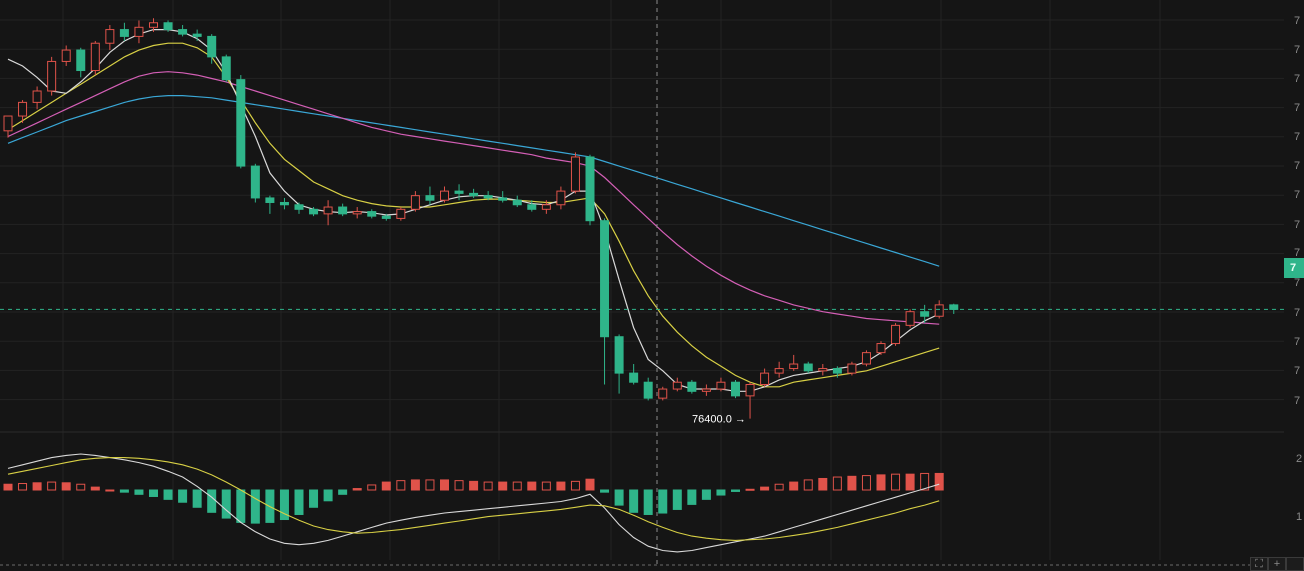 The width and height of the screenshot is (1304, 571). Describe the element at coordinates (1259, 564) in the screenshot. I see `expand-icon: ⛶` at that location.